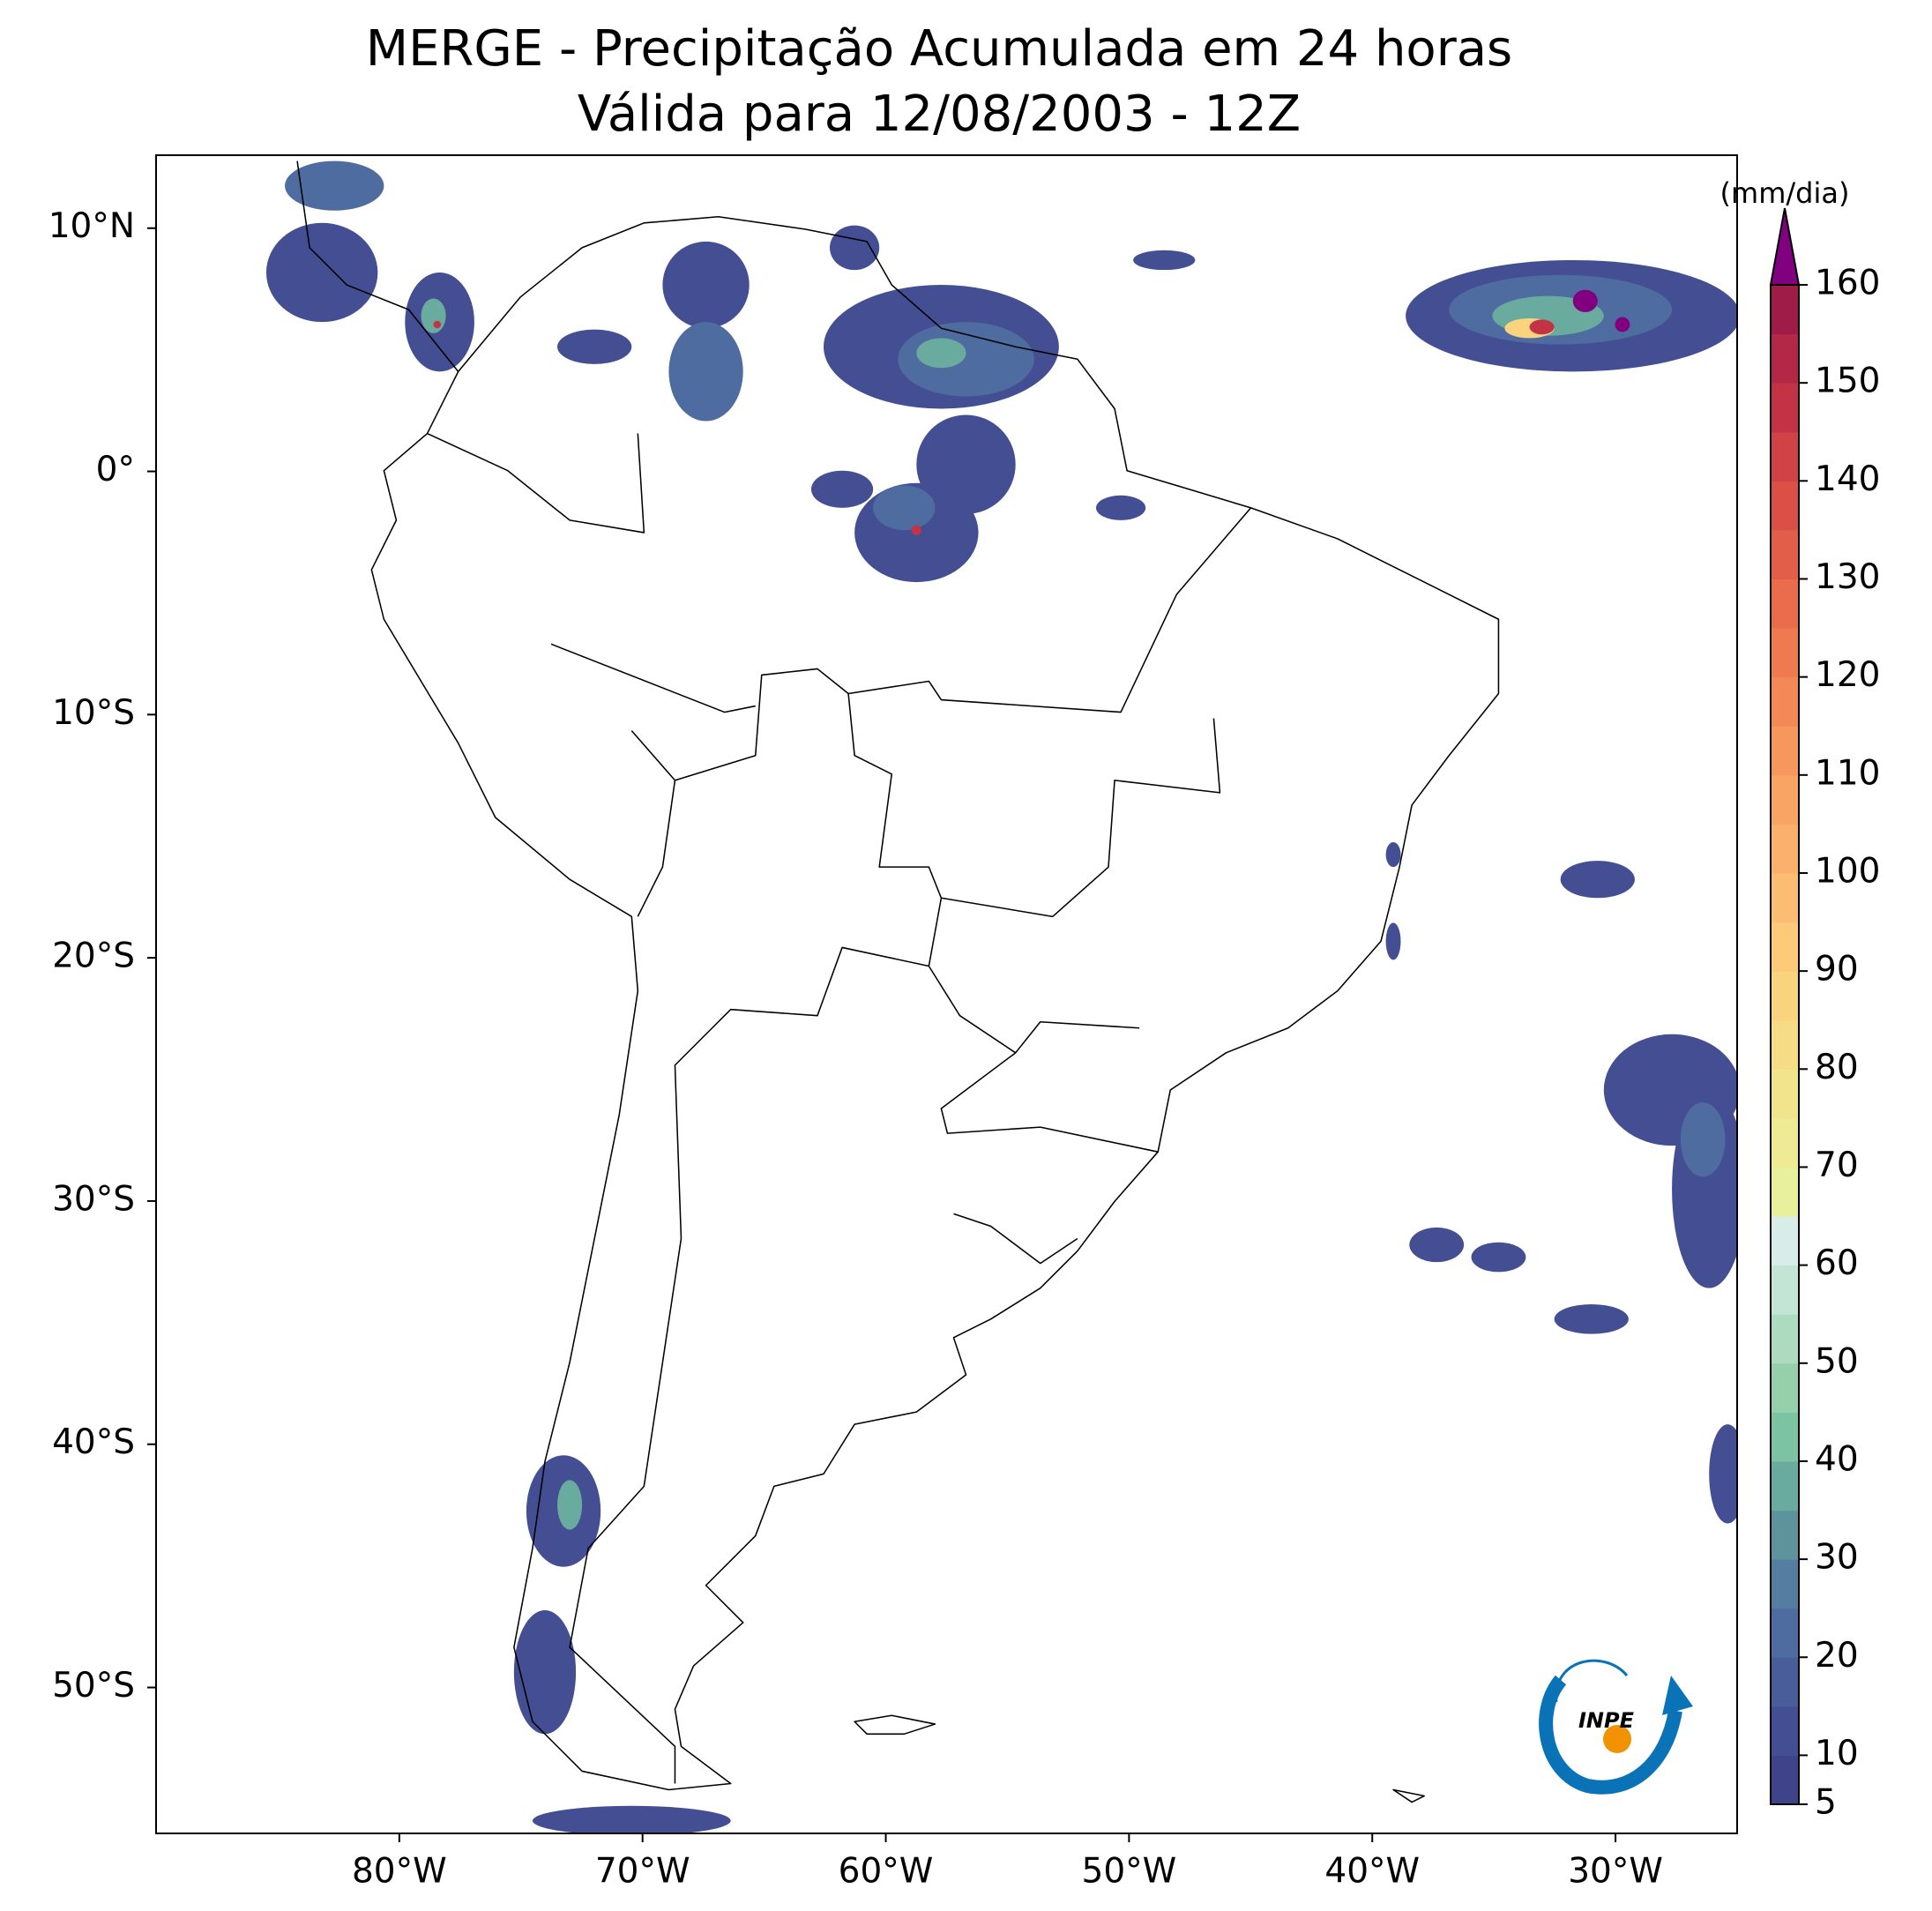 The height and width of the screenshot is (1911, 1932). Describe the element at coordinates (91, 226) in the screenshot. I see `y-tick-label: 10°N` at that location.